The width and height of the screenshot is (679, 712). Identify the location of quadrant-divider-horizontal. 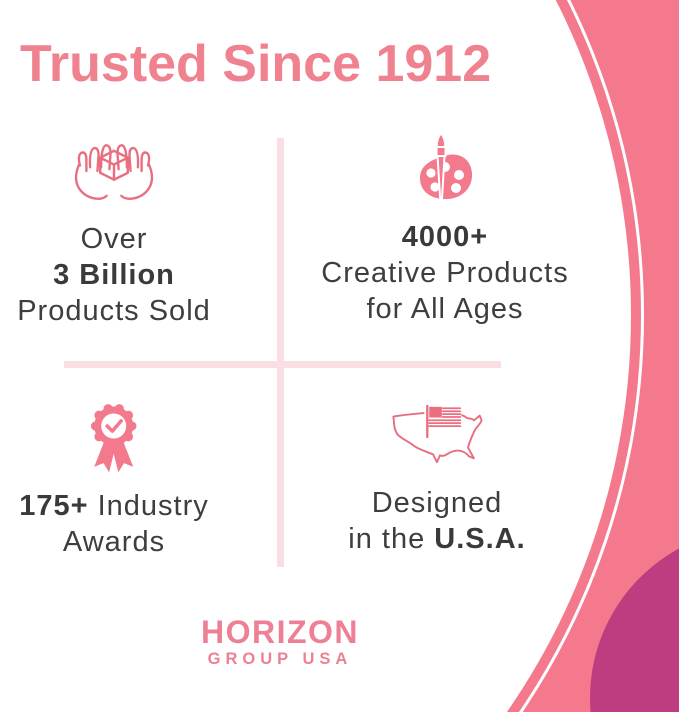
(282, 364).